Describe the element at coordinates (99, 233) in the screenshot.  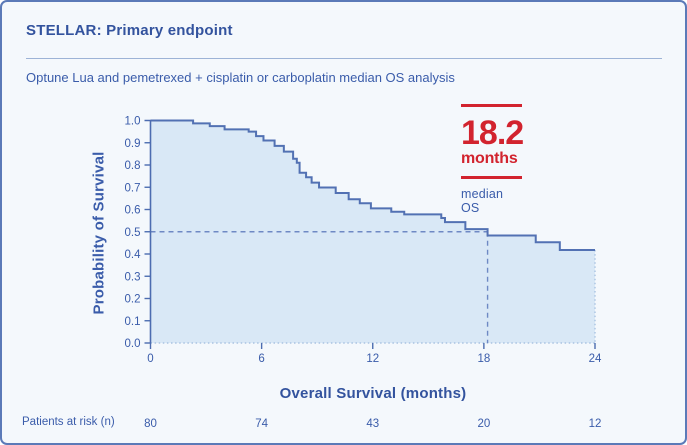
I see `y-axis-title: Probability of Survival` at that location.